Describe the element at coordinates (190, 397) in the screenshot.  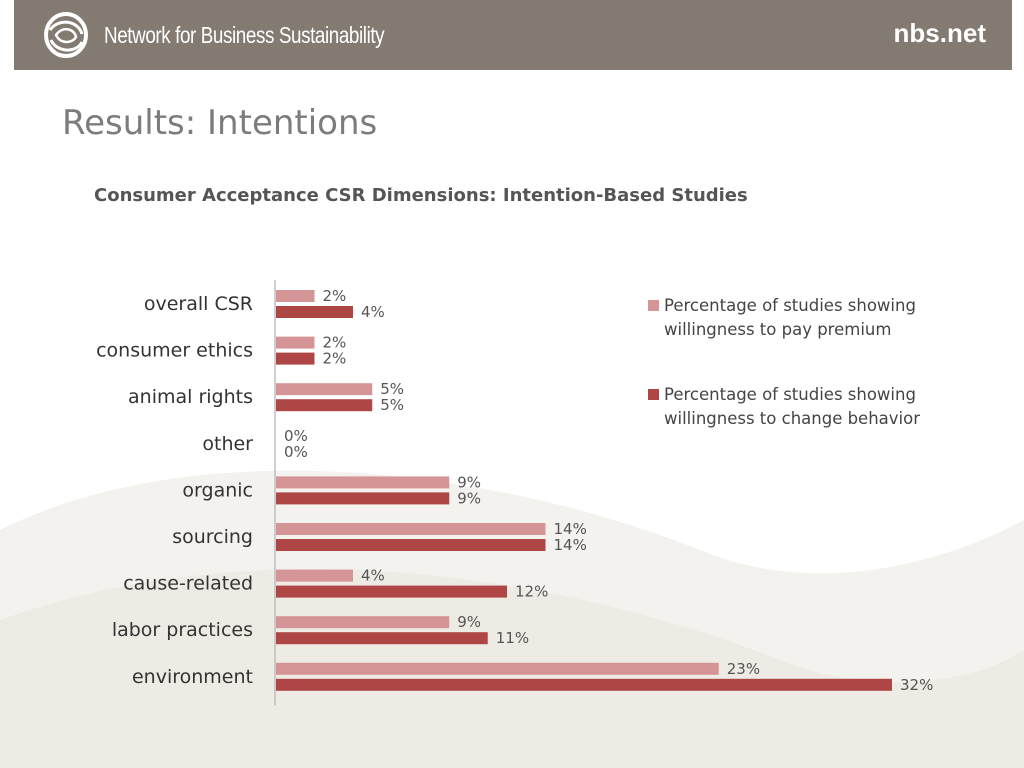
I see `category-label: animal rights` at that location.